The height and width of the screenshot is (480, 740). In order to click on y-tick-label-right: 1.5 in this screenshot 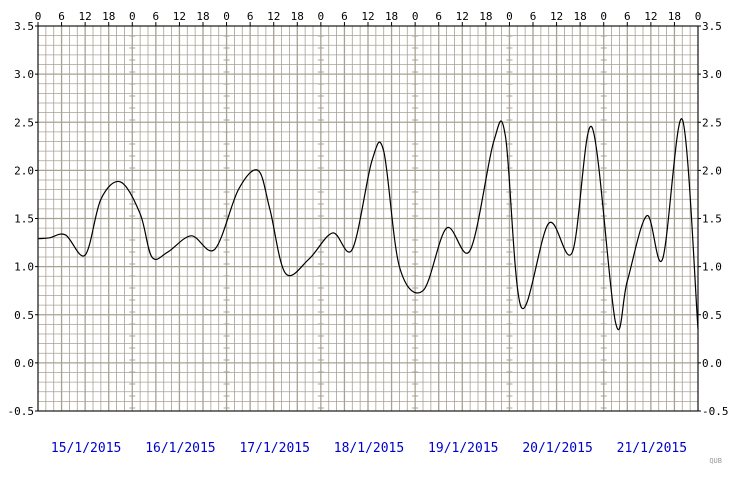, I will do `click(712, 219)`.